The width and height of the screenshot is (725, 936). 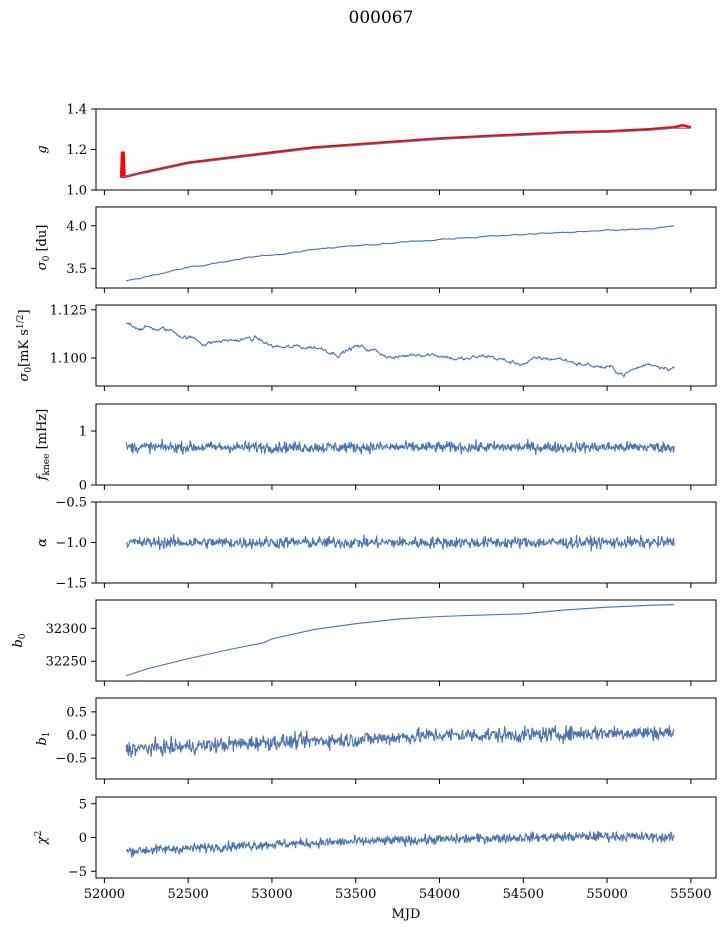 I want to click on panel-7: −0.5 0.0 0.5 b1, so click(x=376, y=740).